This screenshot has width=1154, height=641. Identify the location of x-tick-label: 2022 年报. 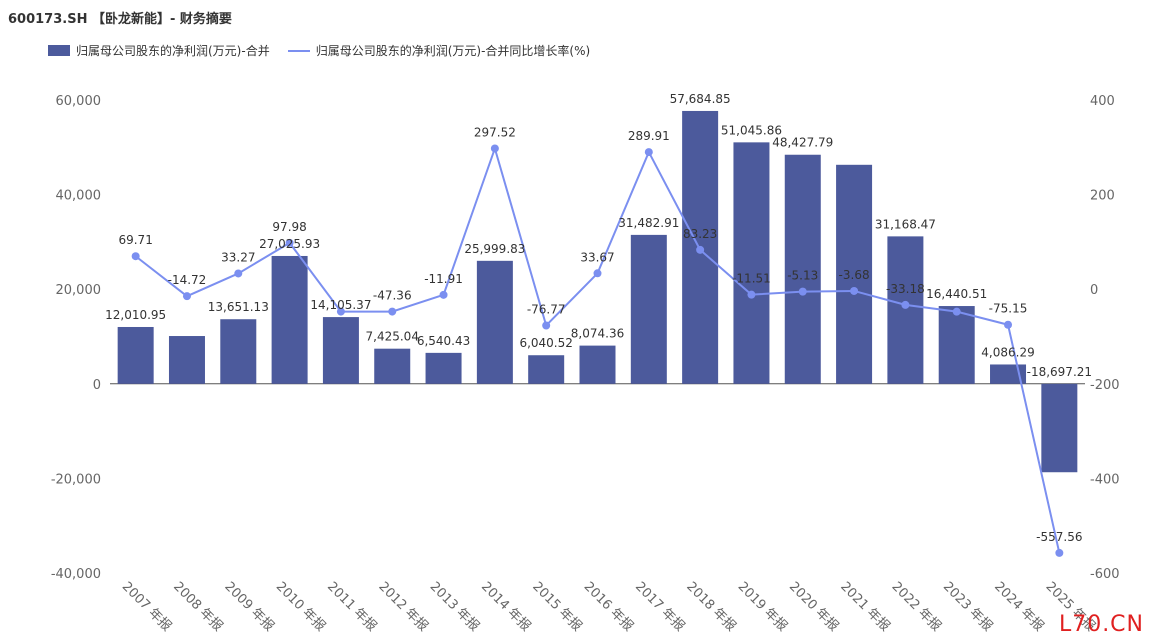
(916, 606).